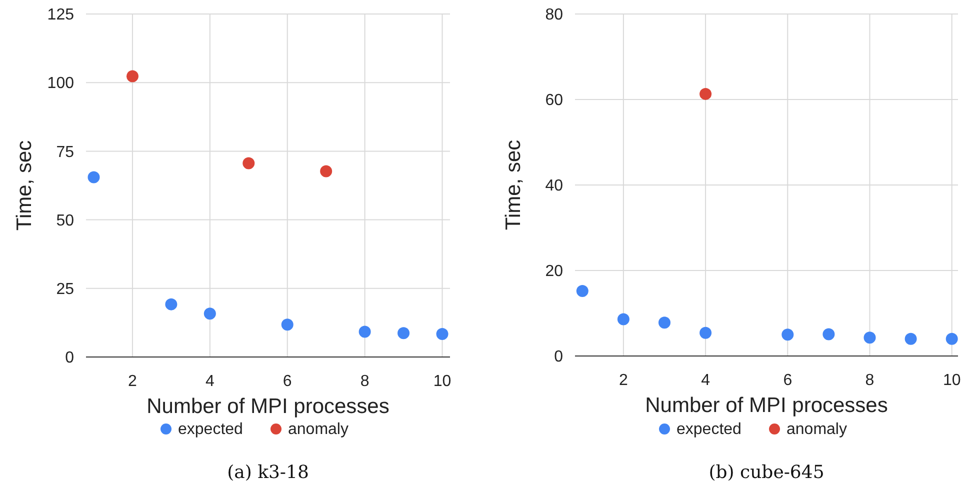 The image size is (963, 488). What do you see at coordinates (766, 472) in the screenshot?
I see `text: (b) cube-645` at bounding box center [766, 472].